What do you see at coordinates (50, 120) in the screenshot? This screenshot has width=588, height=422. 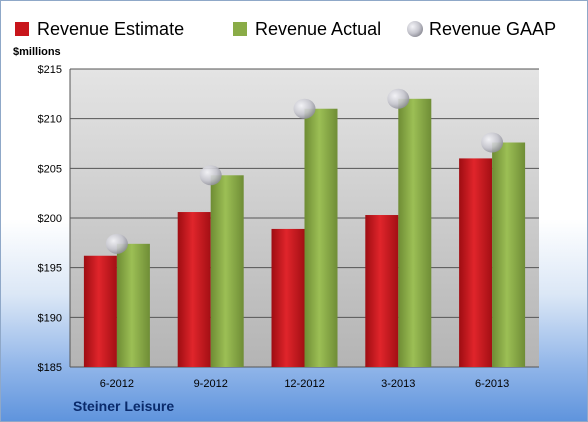 I see `y-tick-label: $210` at bounding box center [50, 120].